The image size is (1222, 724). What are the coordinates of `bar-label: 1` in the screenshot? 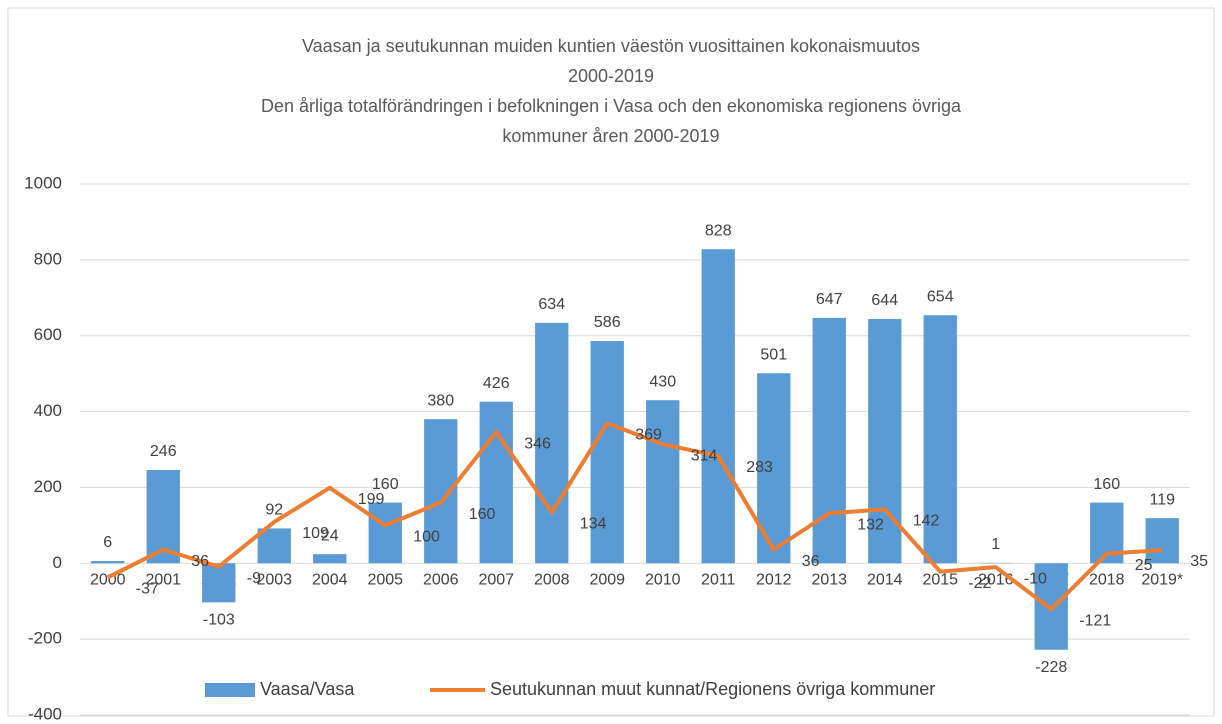 It's located at (995, 544).